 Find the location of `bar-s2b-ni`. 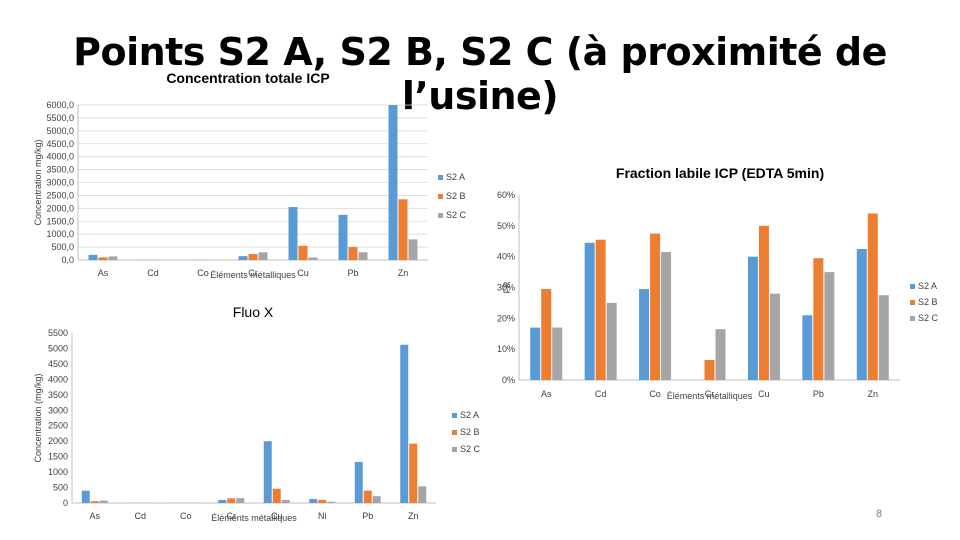

bar-s2b-ni is located at coordinates (322, 501).